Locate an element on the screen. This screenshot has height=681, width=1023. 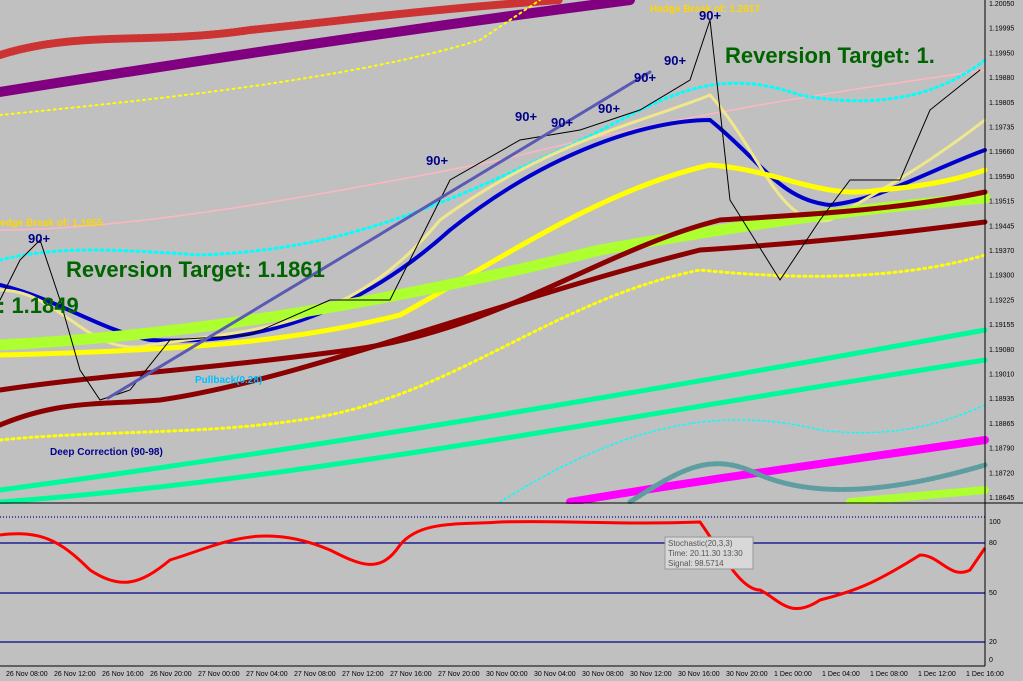
time-label: 27 Nov 04:00 is located at coordinates (267, 674).